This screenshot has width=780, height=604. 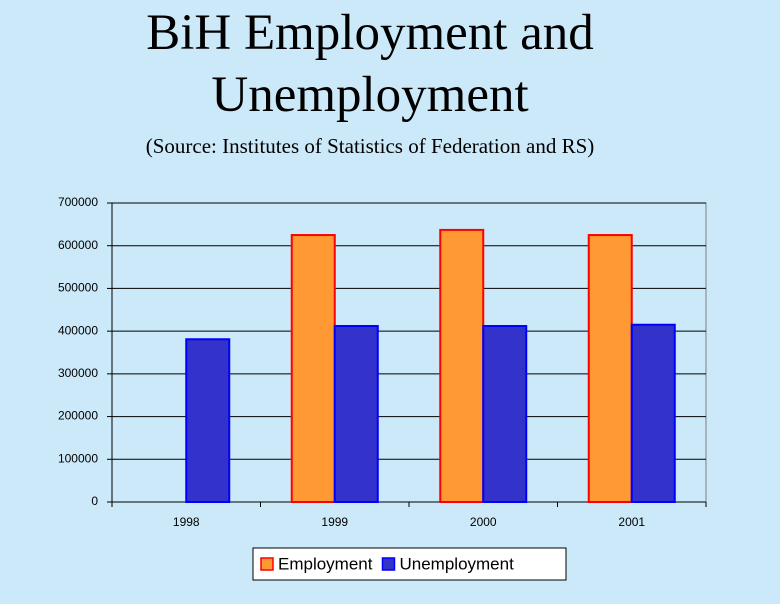 I want to click on y-tick-label: 0, so click(x=94, y=501).